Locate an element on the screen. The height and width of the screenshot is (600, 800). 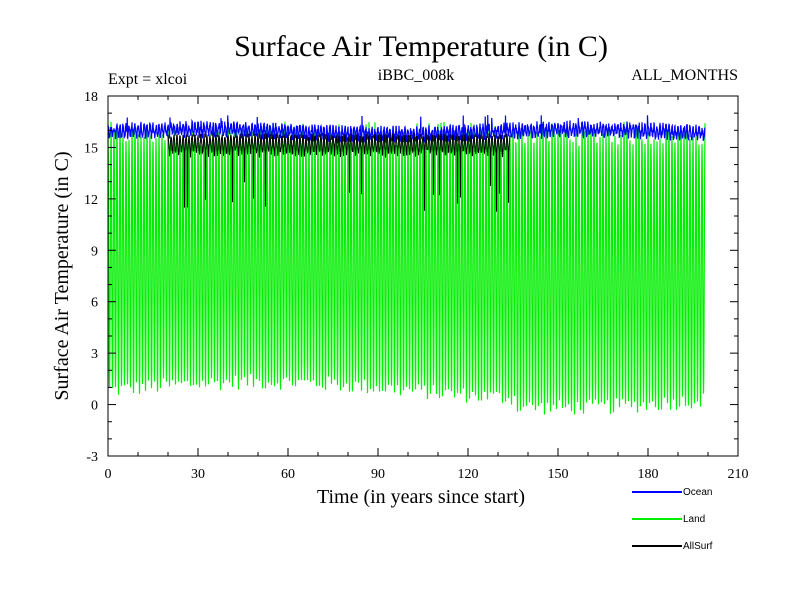
x-axis-label: Time (in years since start) is located at coordinates (421, 497).